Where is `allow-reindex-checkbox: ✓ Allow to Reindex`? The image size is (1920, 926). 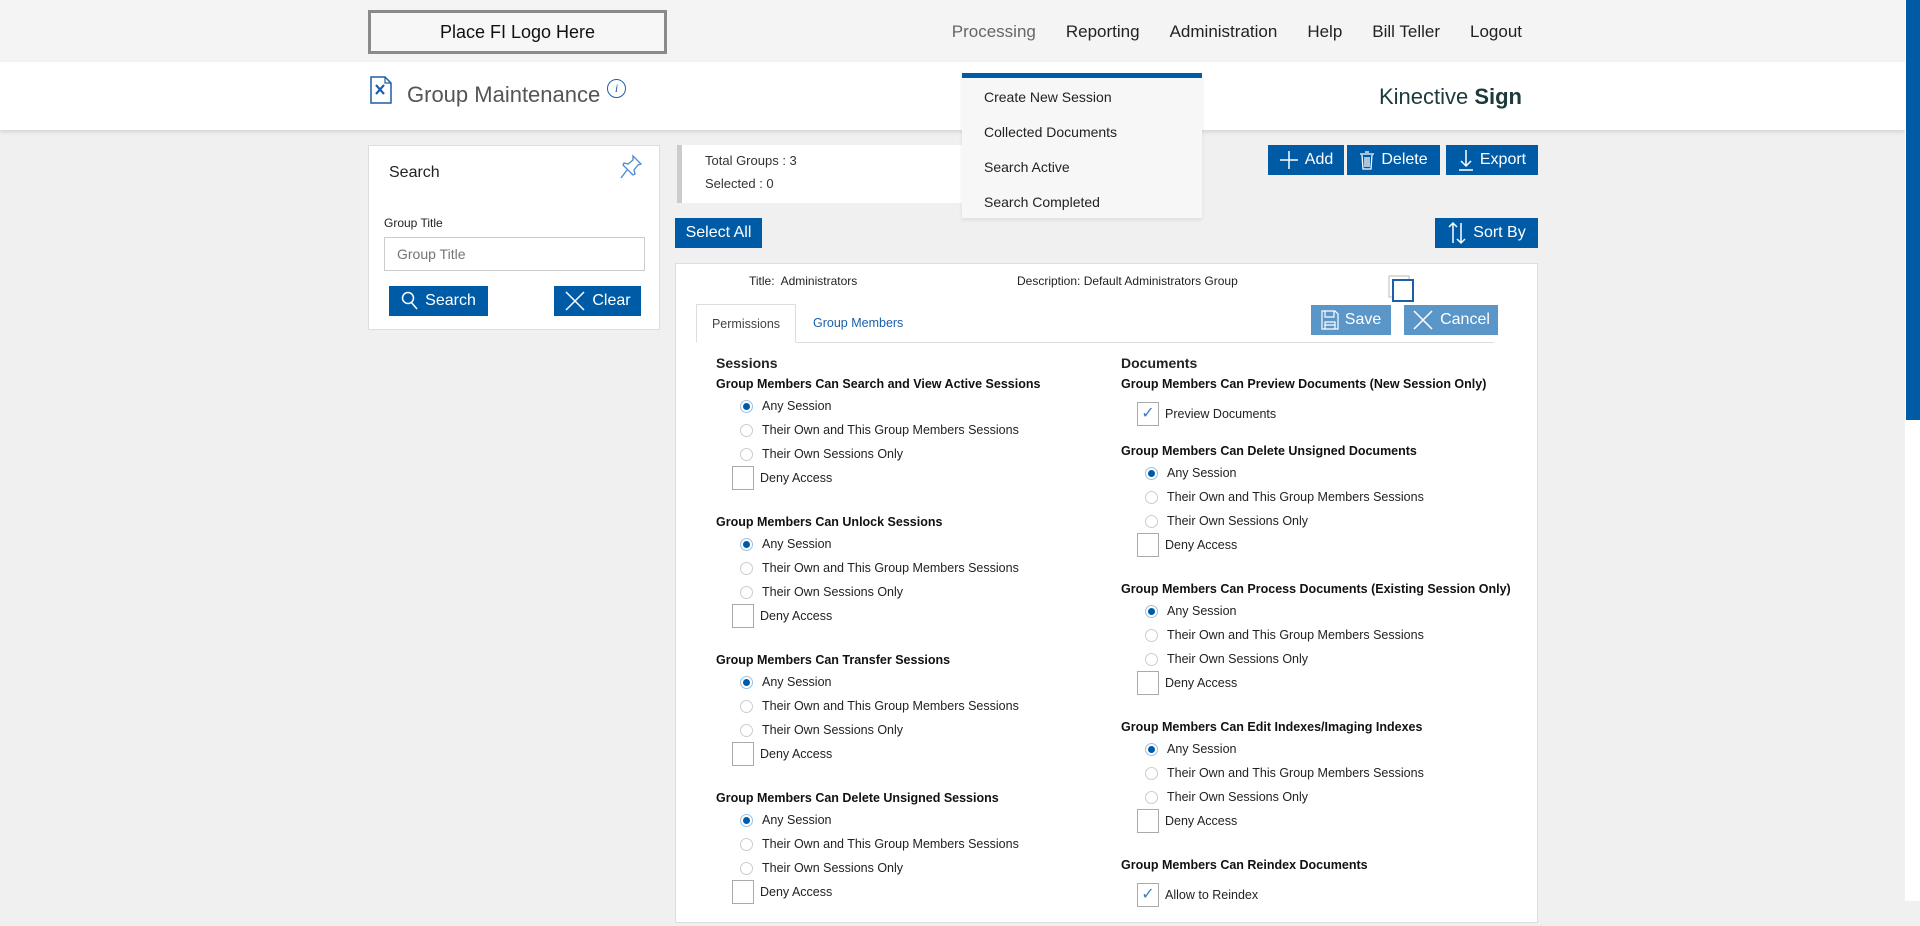
allow-reindex-checkbox: ✓ Allow to Reindex is located at coordinates (1316, 895).